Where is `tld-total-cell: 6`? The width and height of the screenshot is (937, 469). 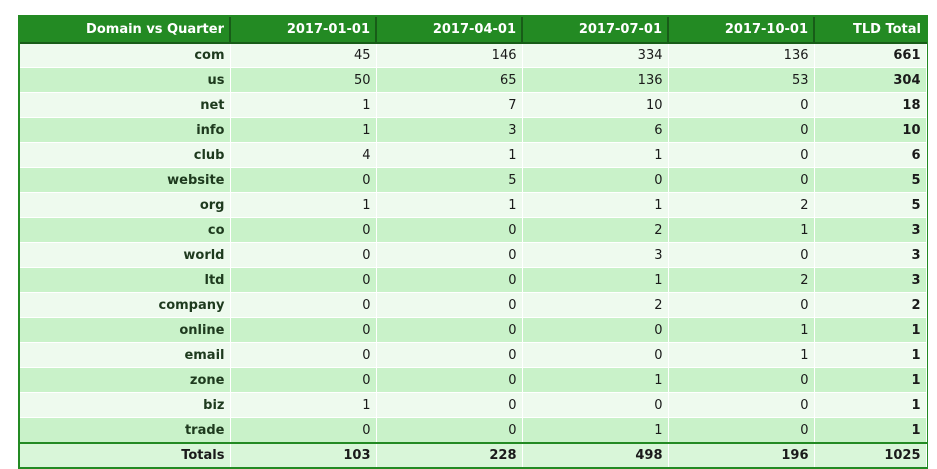 tld-total-cell: 6 is located at coordinates (870, 155).